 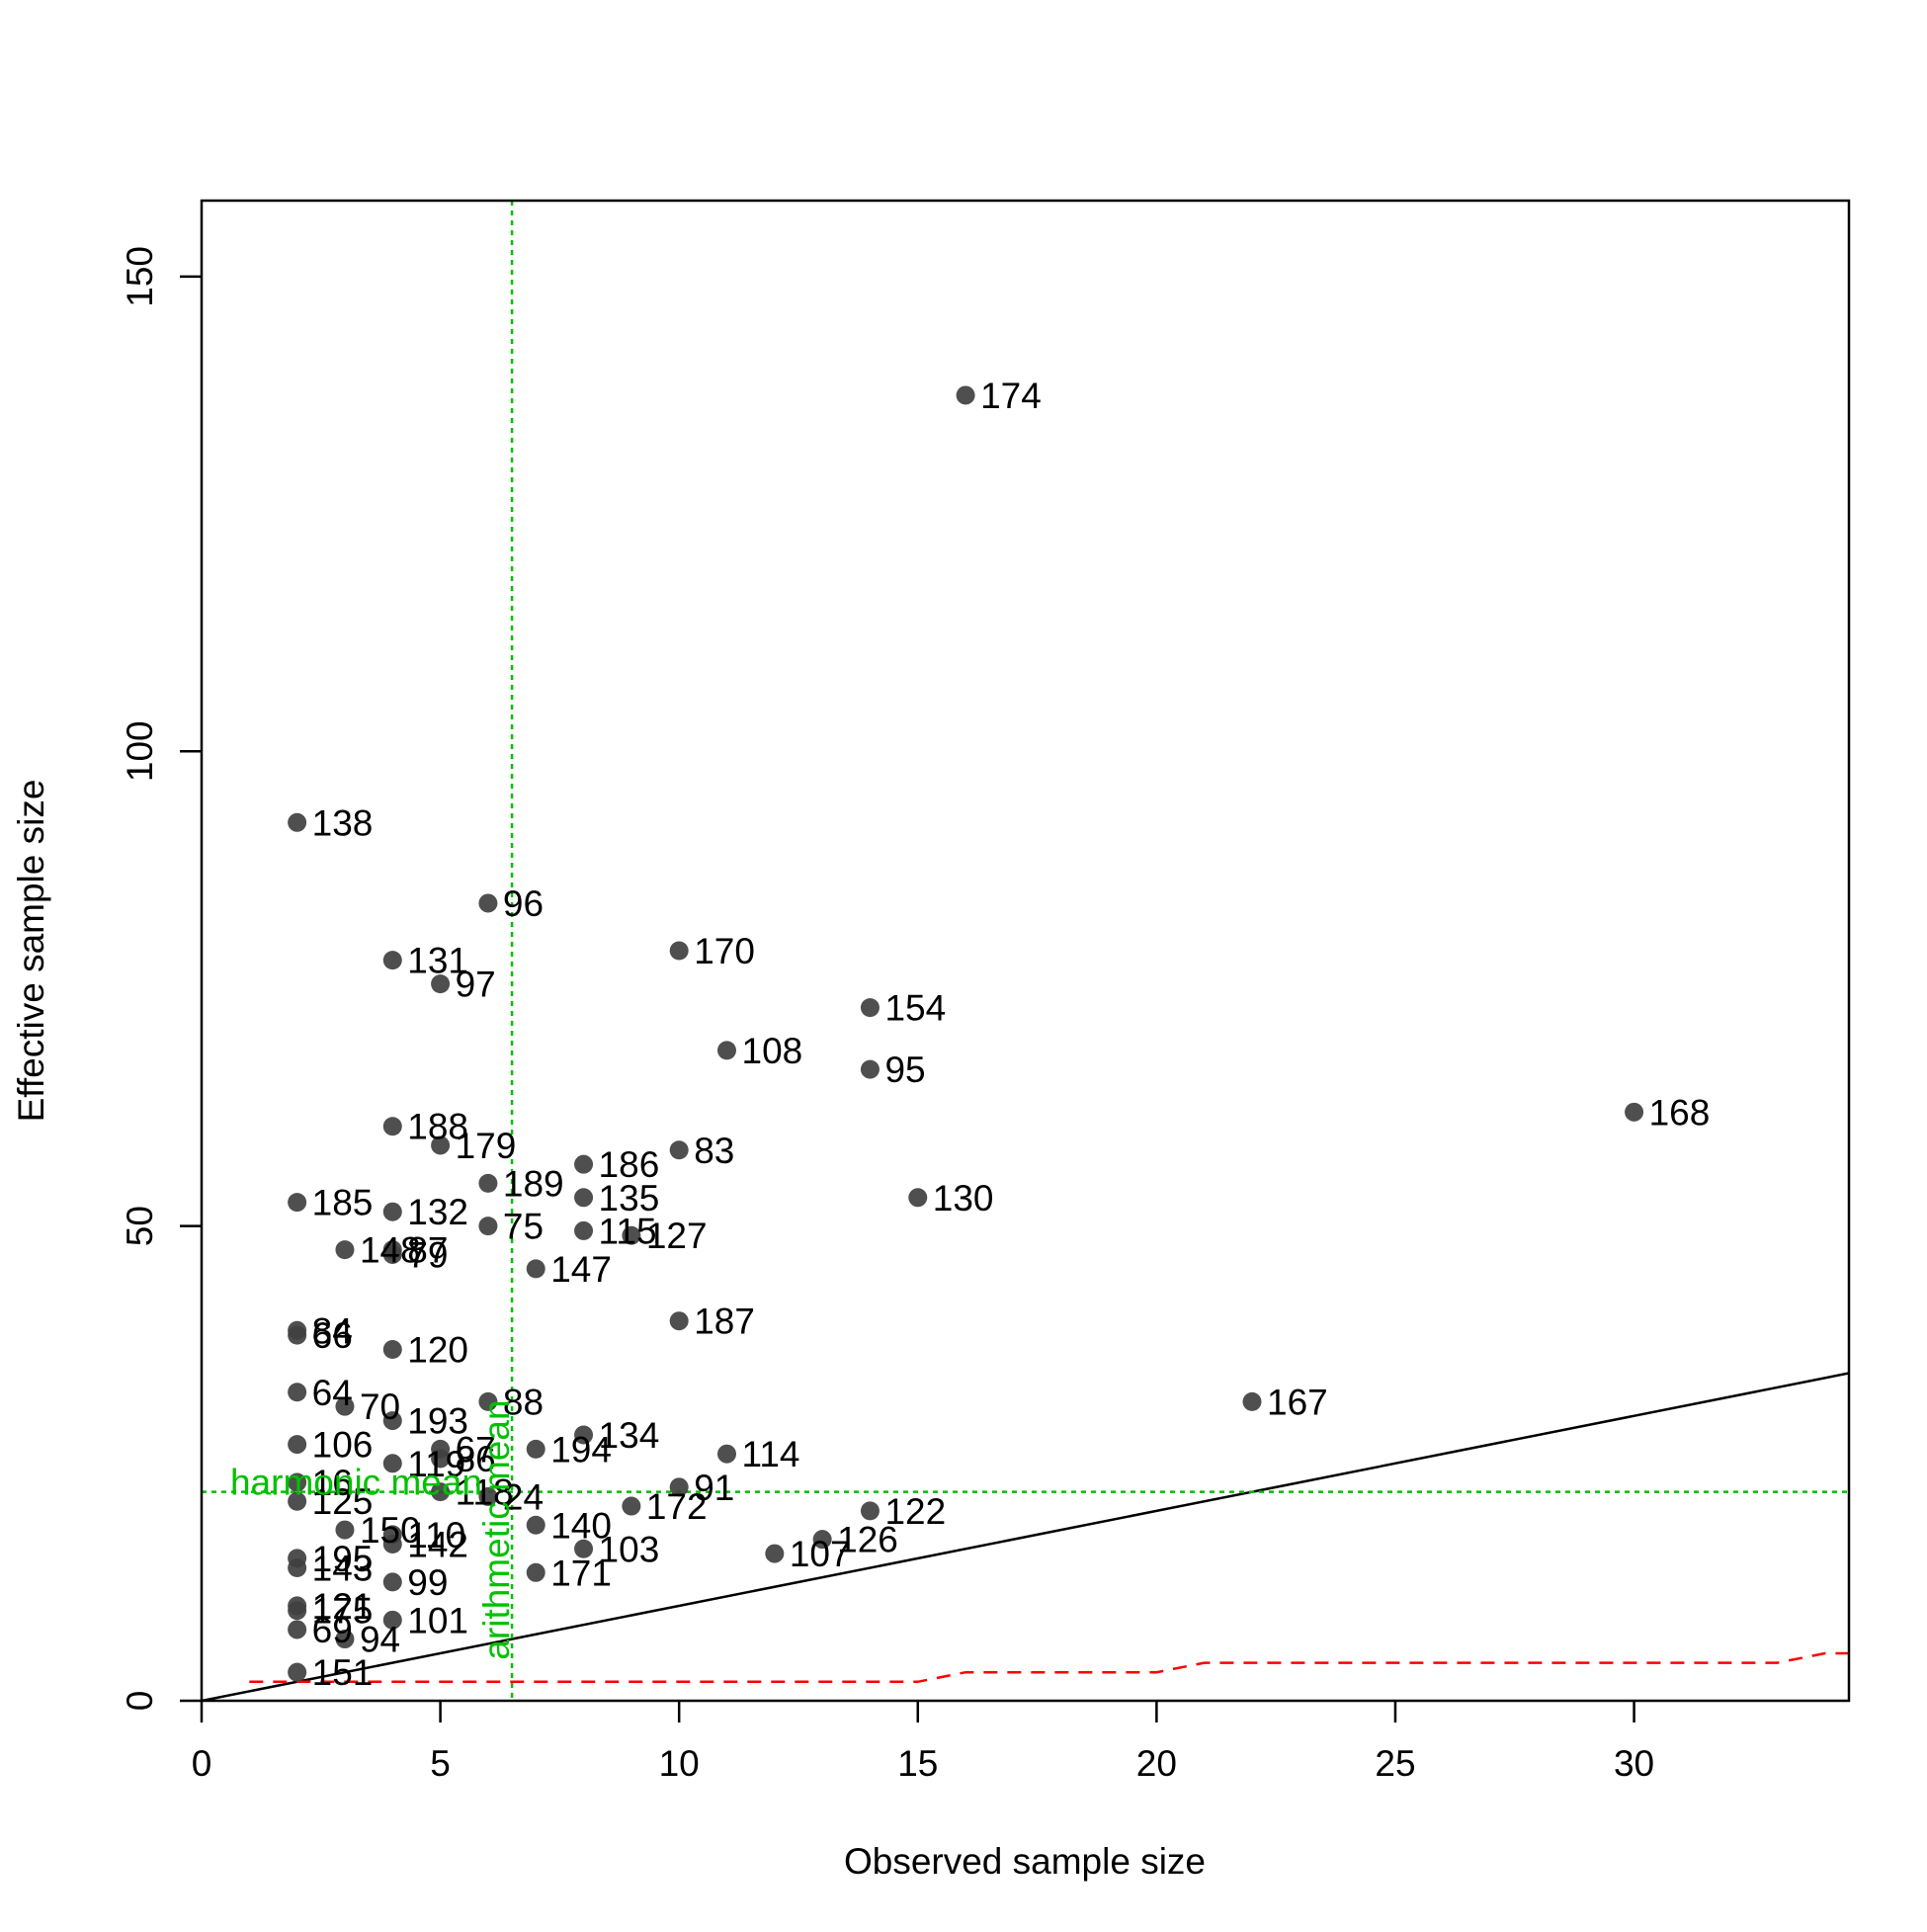 I want to click on harmonic-mean-label: harmonic mean, so click(x=356, y=1483).